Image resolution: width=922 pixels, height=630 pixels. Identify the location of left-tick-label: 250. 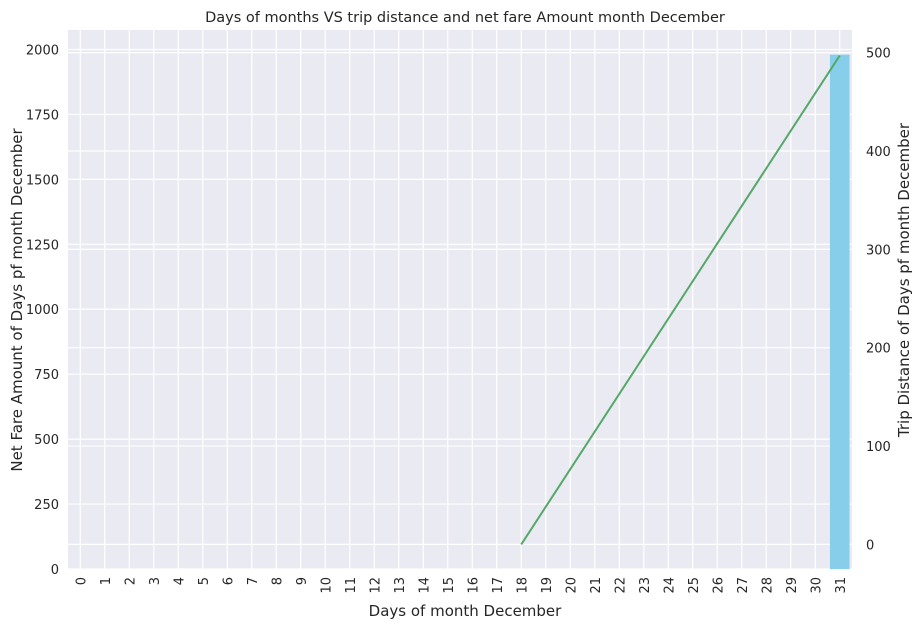
(46, 505).